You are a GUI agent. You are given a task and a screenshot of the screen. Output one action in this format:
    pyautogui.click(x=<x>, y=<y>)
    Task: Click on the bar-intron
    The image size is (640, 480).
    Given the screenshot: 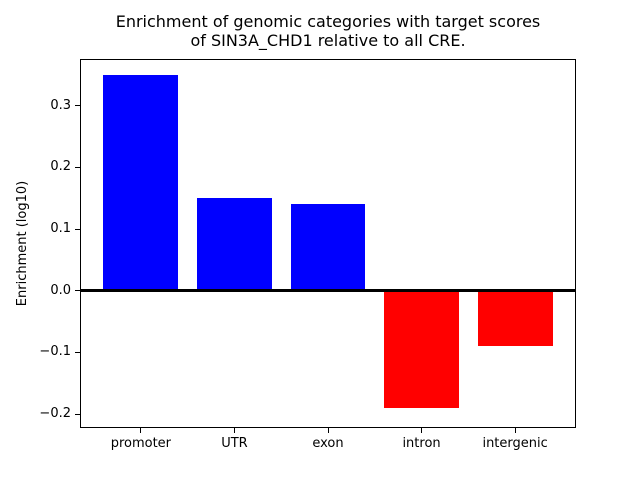 What is the action you would take?
    pyautogui.click(x=421, y=349)
    